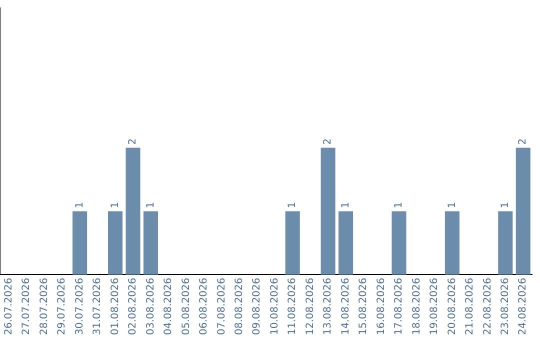 The image size is (540, 340). What do you see at coordinates (44, 307) in the screenshot?
I see `x-tick-label: 28.07.2026` at bounding box center [44, 307].